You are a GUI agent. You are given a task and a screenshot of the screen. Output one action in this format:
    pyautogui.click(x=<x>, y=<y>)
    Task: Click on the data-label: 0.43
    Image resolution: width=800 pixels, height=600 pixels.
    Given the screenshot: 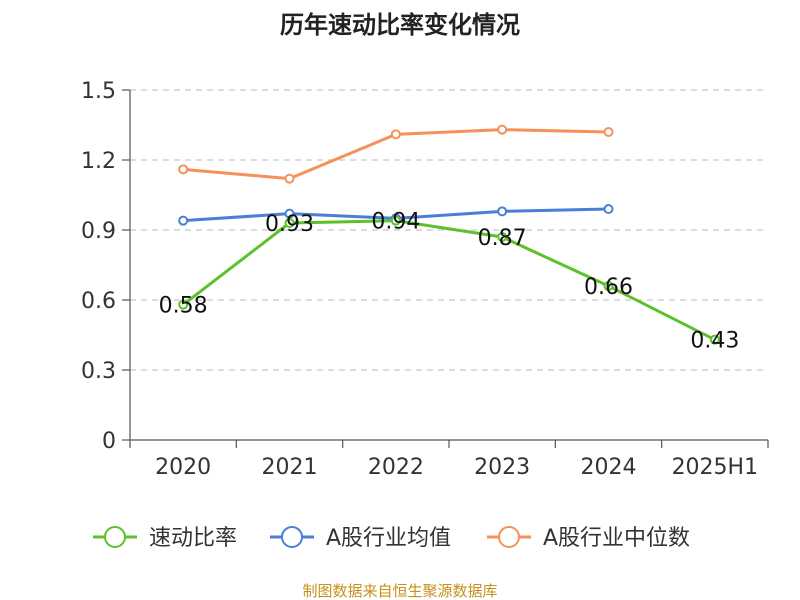 What is the action you would take?
    pyautogui.click(x=714, y=341)
    